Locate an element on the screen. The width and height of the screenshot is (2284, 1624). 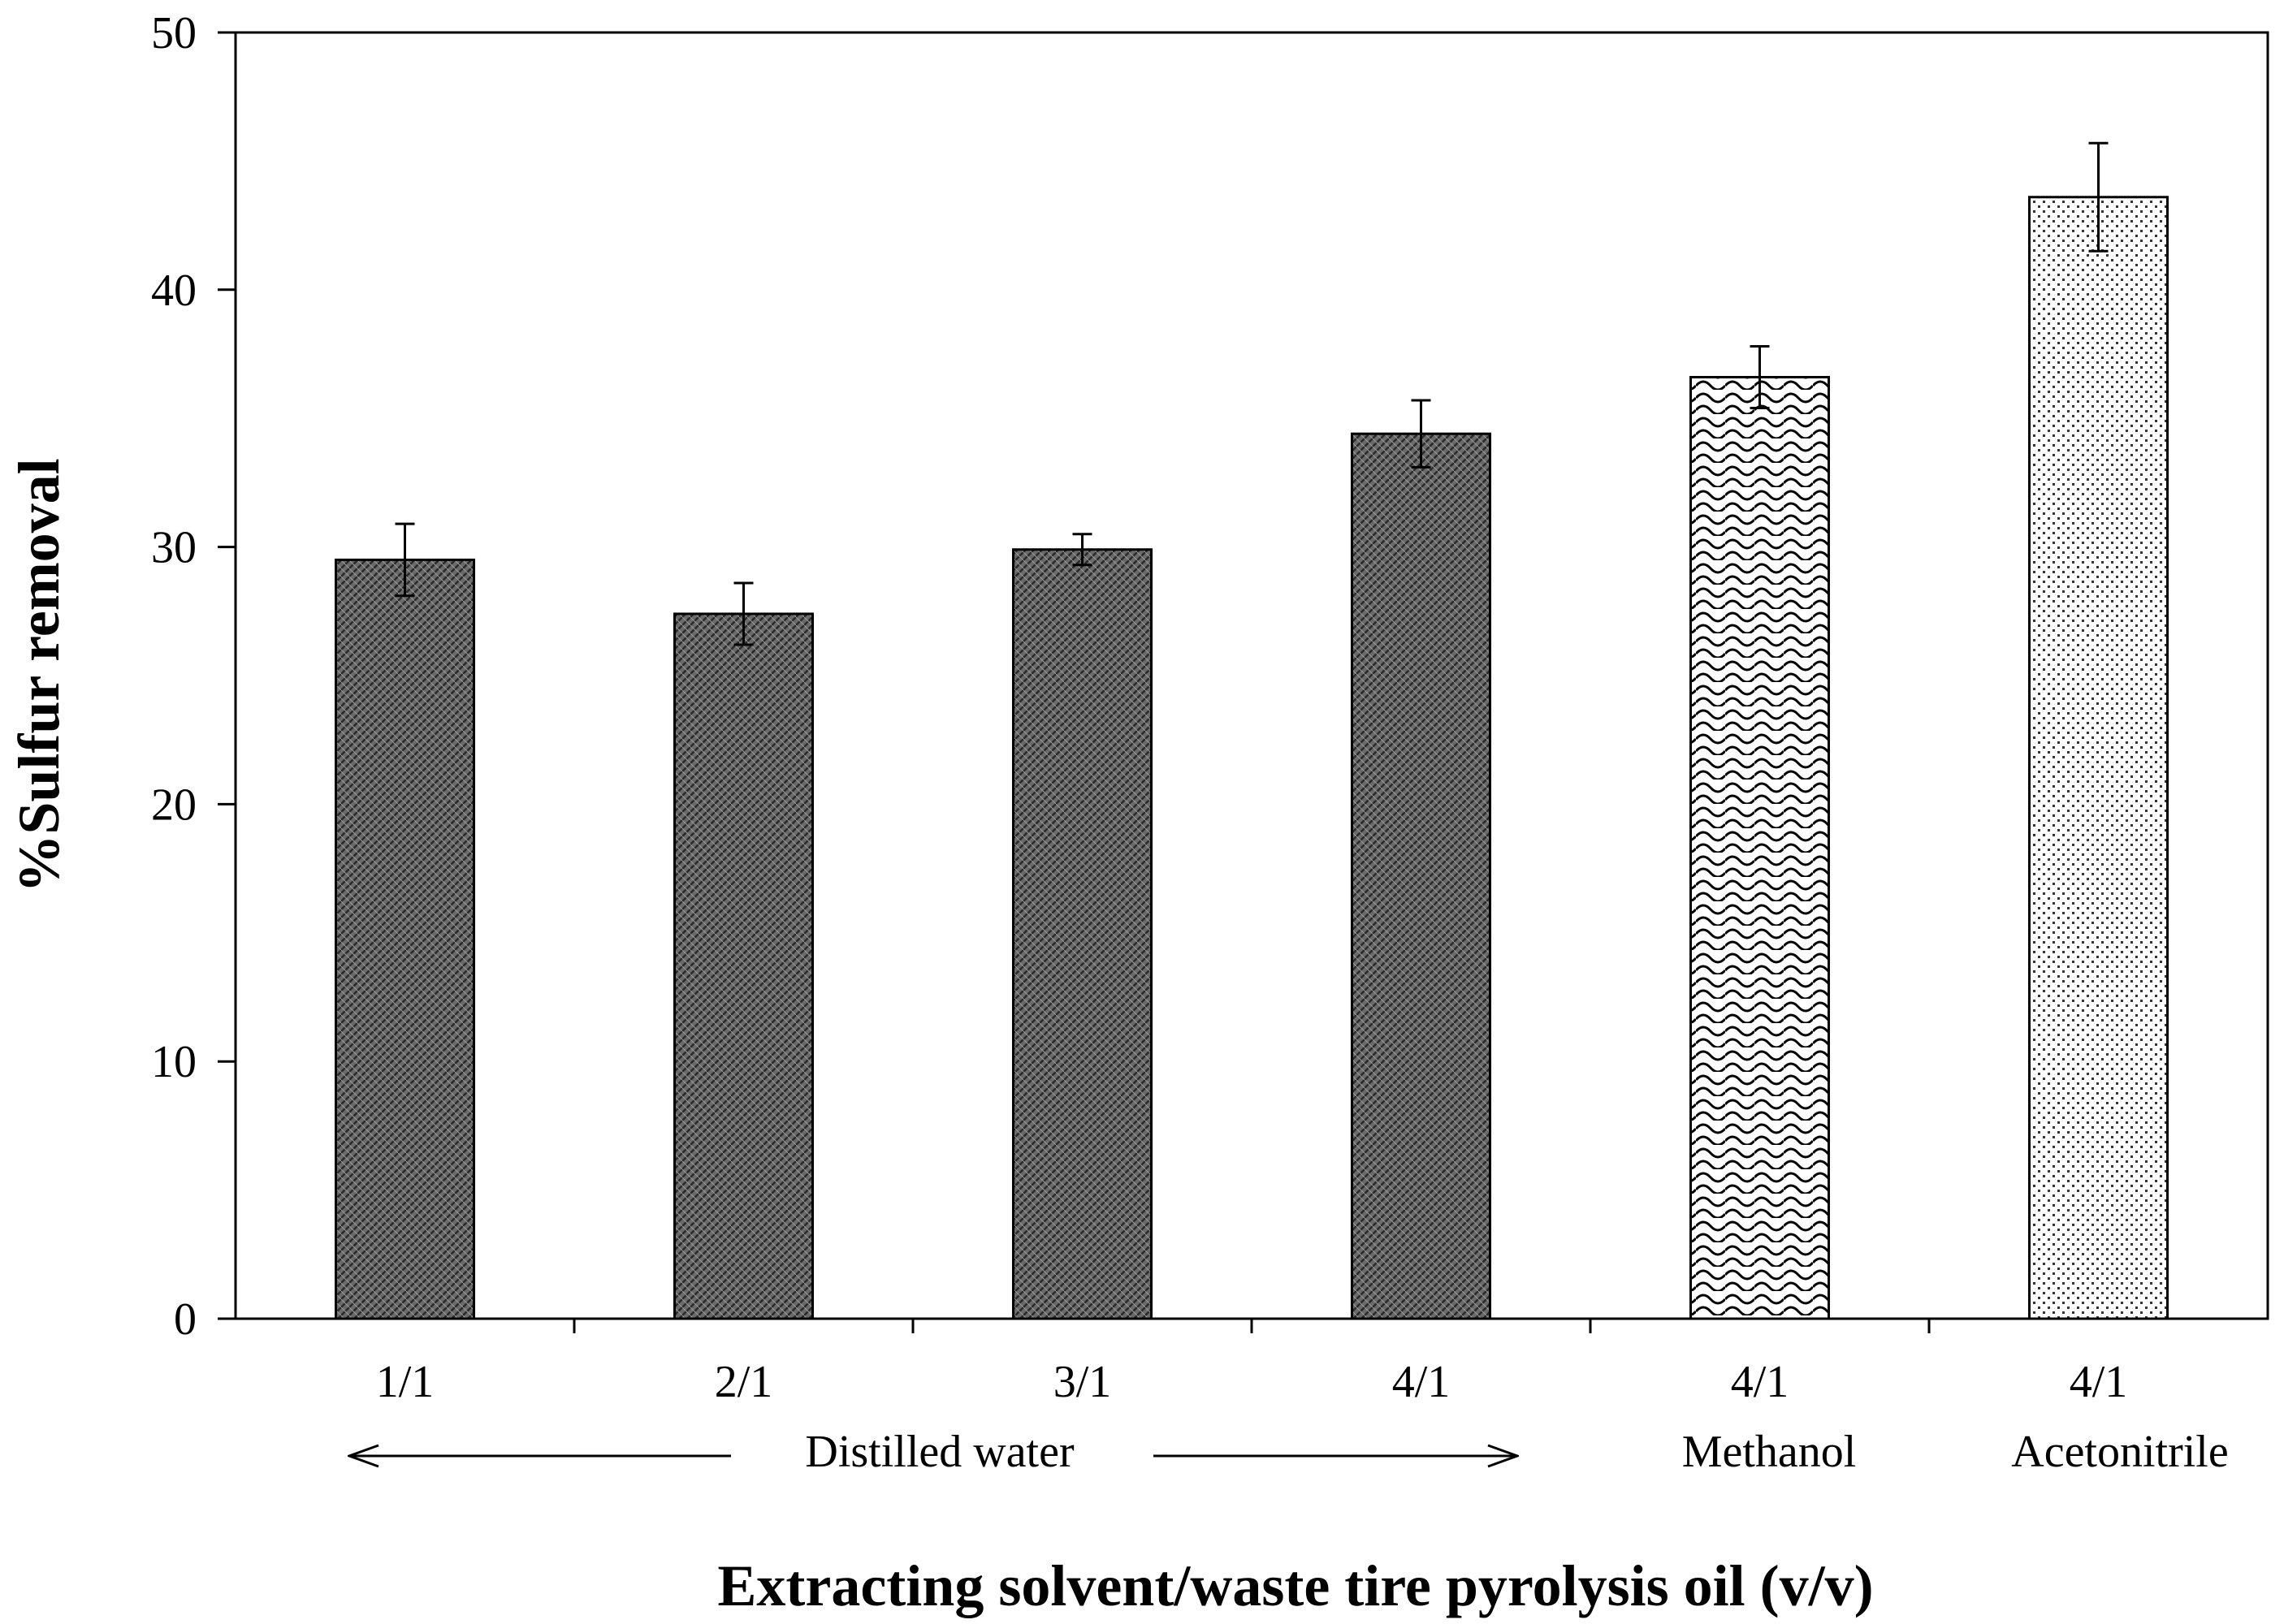
x-tick-label: 3/1 is located at coordinates (1082, 1382).